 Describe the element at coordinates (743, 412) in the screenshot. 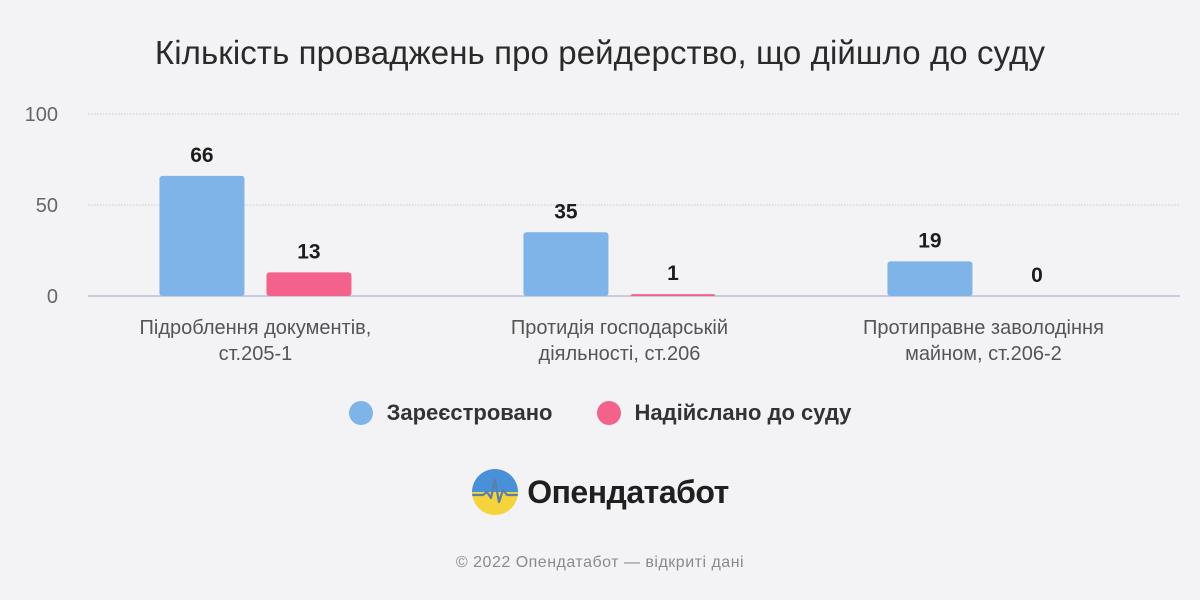

I see `legend-label: Надійслано до суду` at that location.